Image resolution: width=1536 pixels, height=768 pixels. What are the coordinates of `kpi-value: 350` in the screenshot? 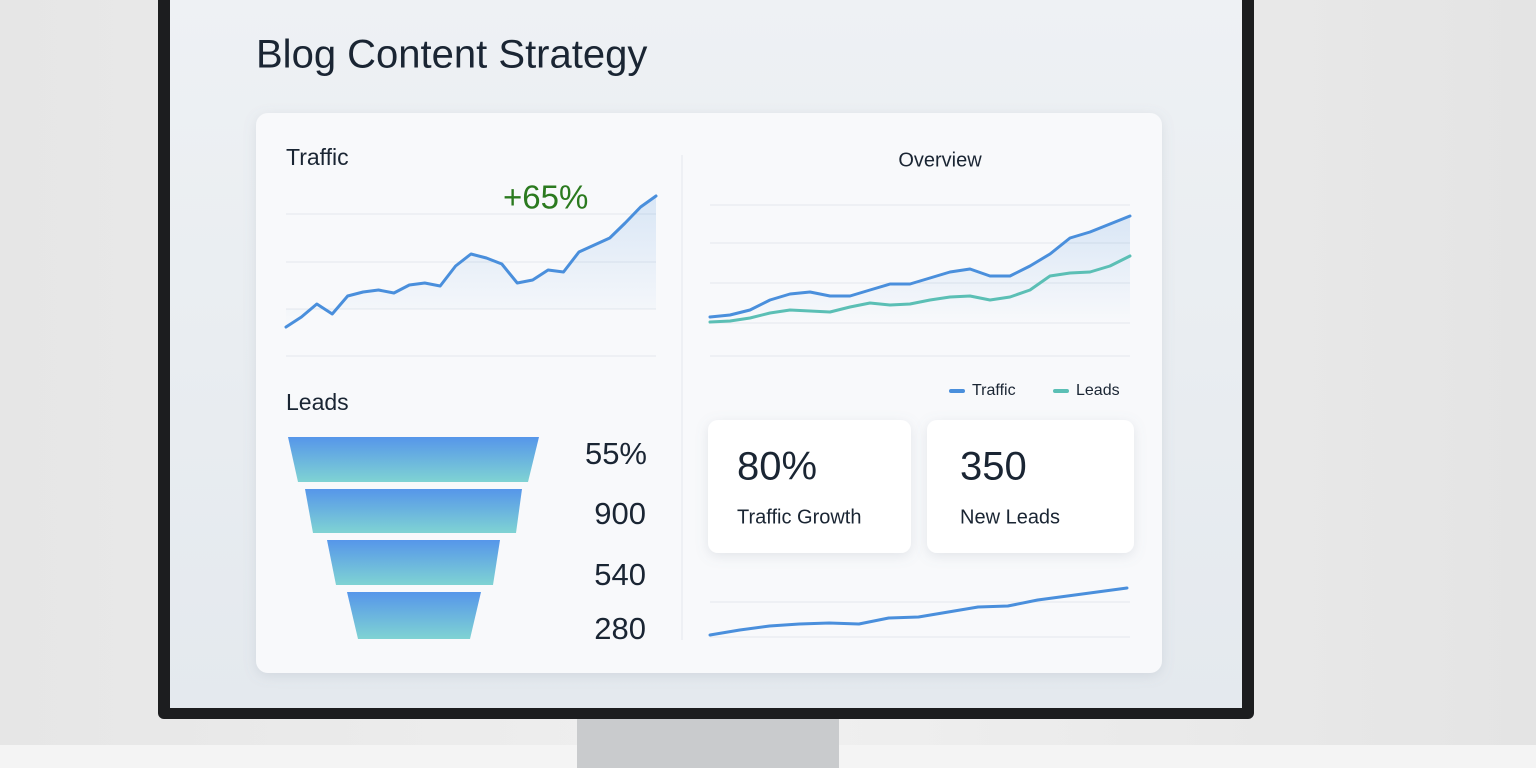 It's located at (993, 467).